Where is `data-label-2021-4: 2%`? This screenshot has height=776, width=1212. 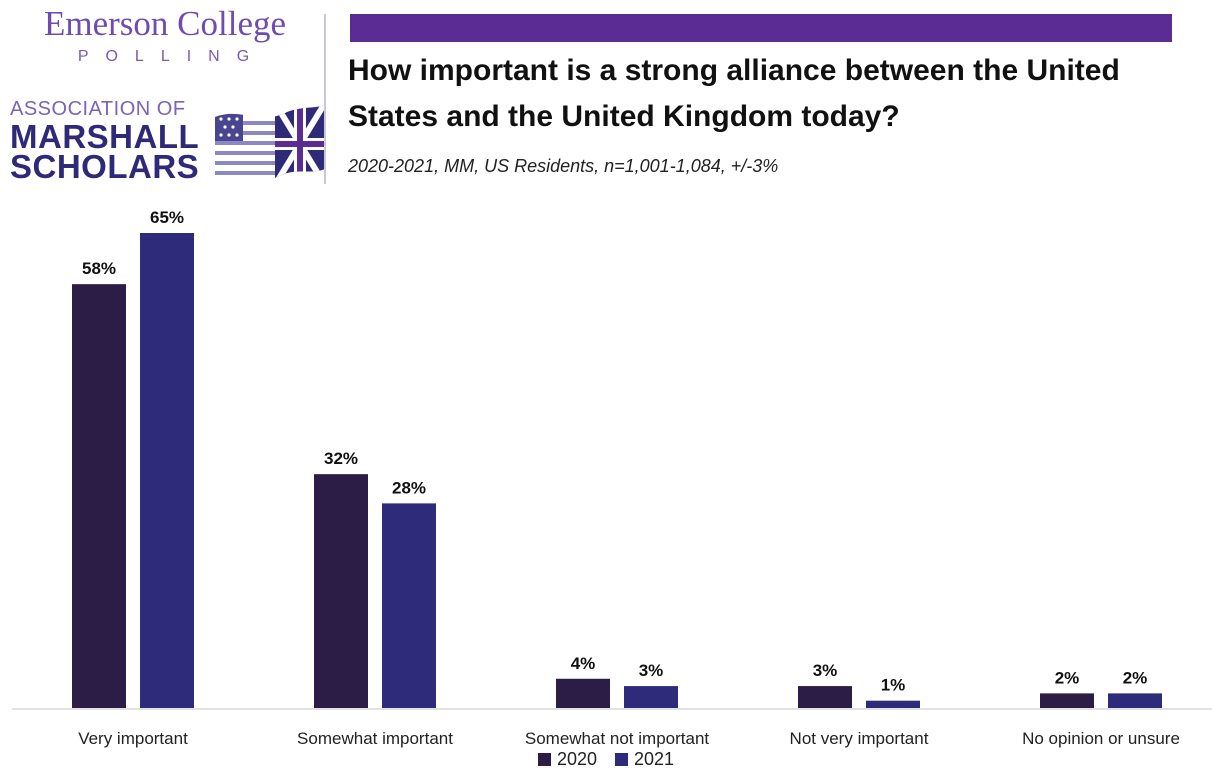
data-label-2021-4: 2% is located at coordinates (1135, 677).